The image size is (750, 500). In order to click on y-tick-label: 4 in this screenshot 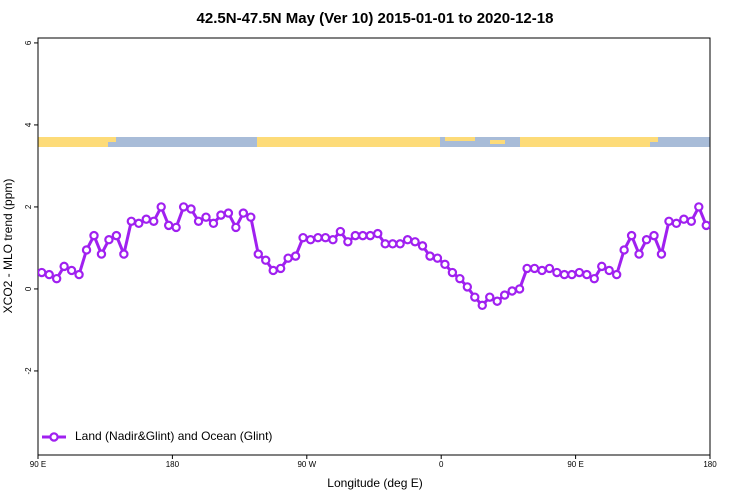, I will do `click(28, 124)`.